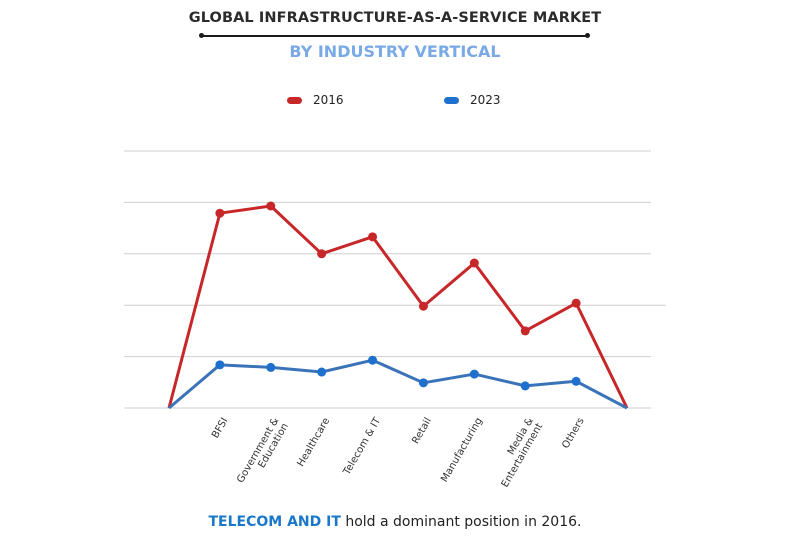 The height and width of the screenshot is (551, 790). I want to click on legend-swatch-2016, so click(294, 100).